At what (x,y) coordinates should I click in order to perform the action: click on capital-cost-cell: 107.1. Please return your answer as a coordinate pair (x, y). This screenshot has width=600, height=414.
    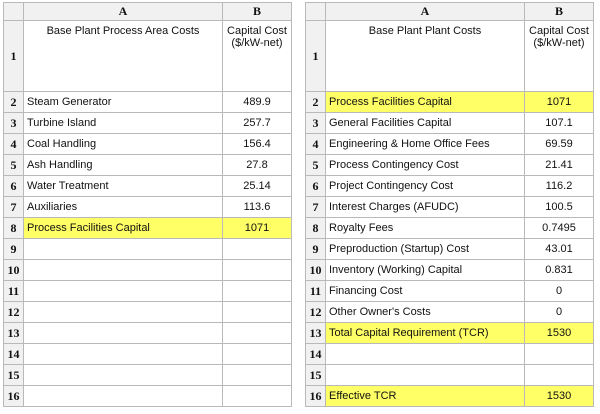
    Looking at the image, I should click on (559, 123).